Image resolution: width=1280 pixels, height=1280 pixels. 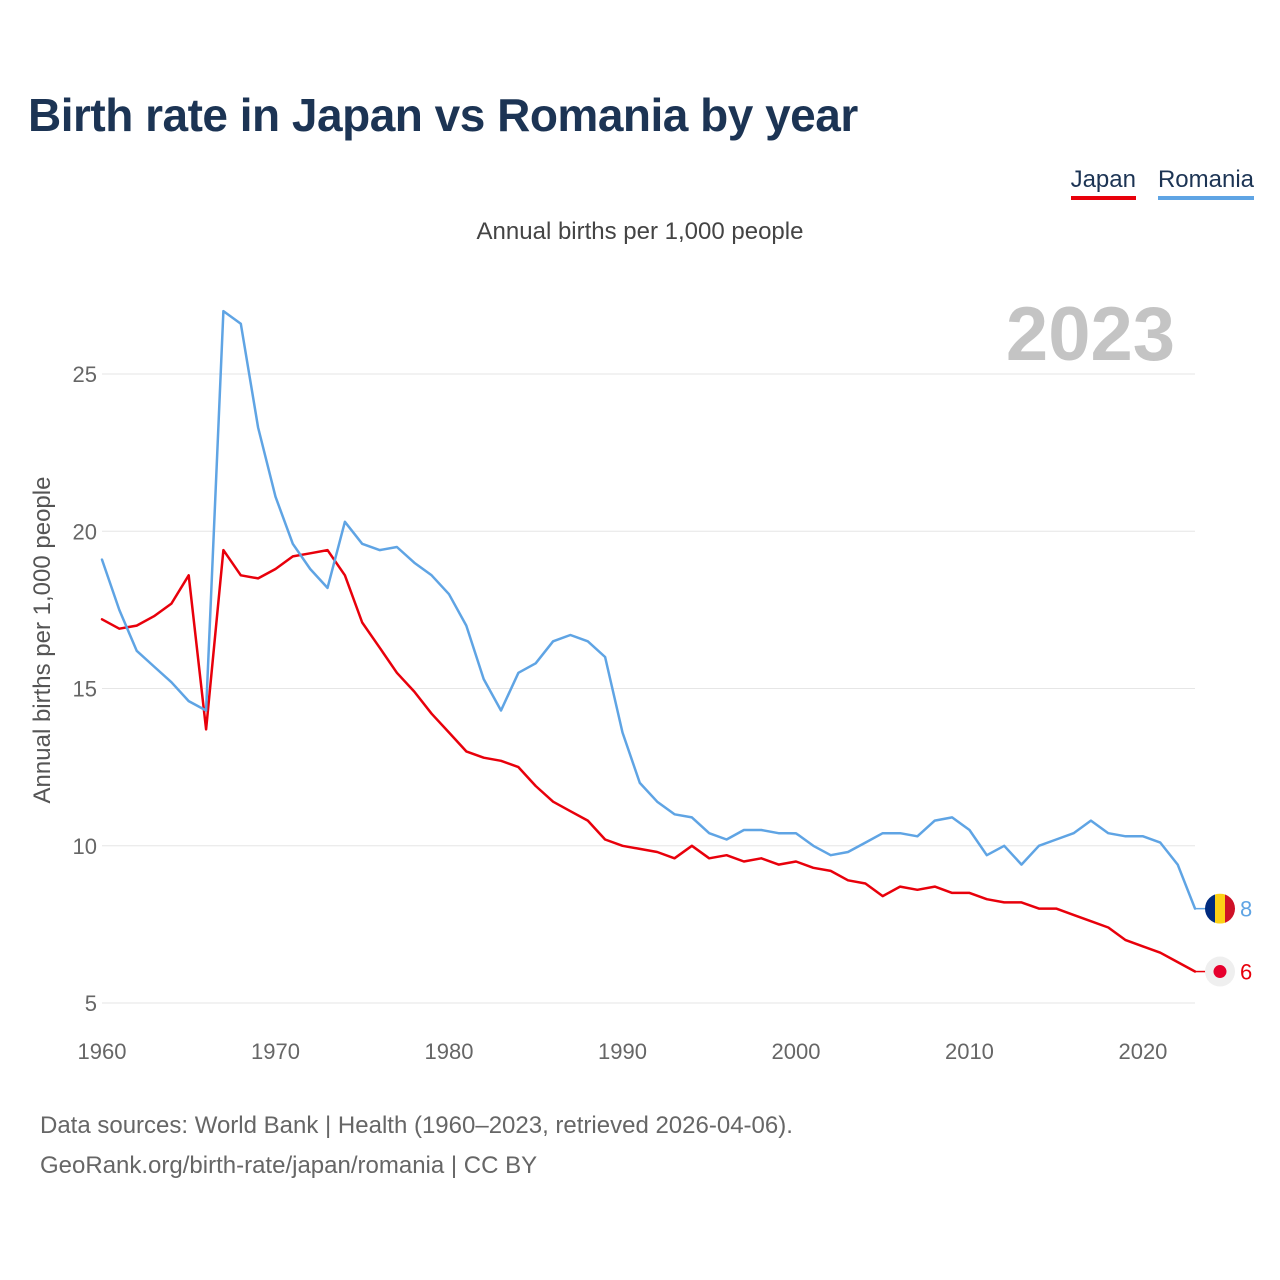 I want to click on x-tick-label-2020: 2020, so click(x=1142, y=1051).